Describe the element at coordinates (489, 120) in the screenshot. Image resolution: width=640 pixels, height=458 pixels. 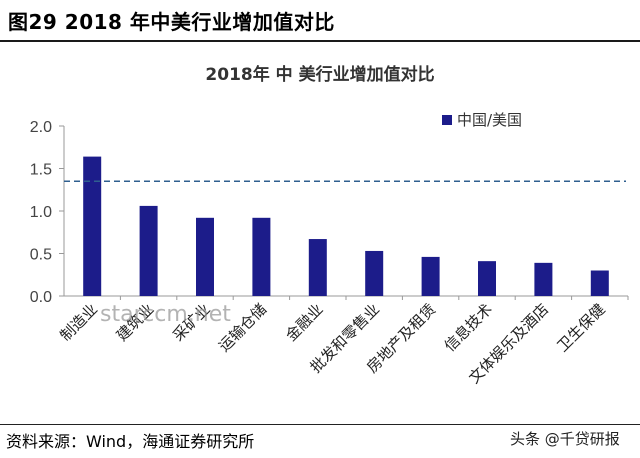
I see `legend-label: 中国/美国` at that location.